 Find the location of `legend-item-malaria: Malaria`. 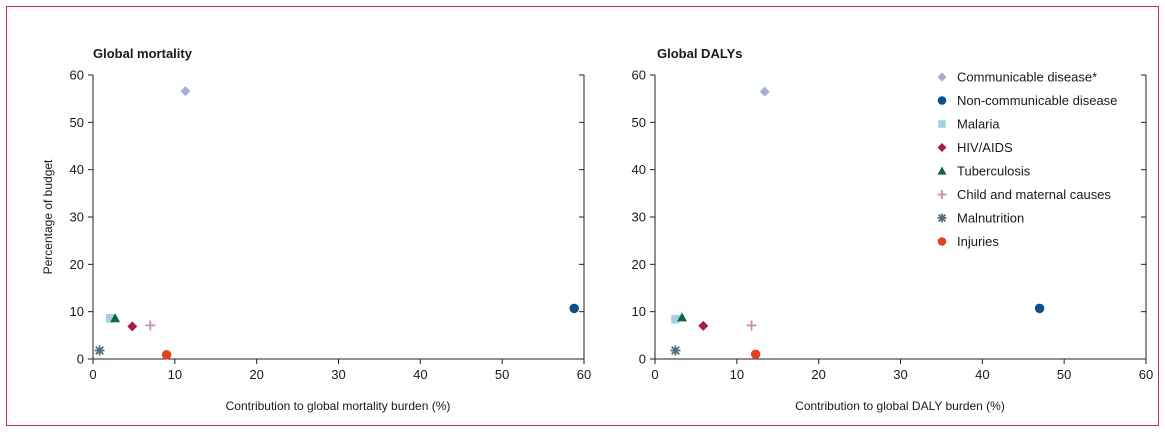

legend-item-malaria: Malaria is located at coordinates (969, 124).